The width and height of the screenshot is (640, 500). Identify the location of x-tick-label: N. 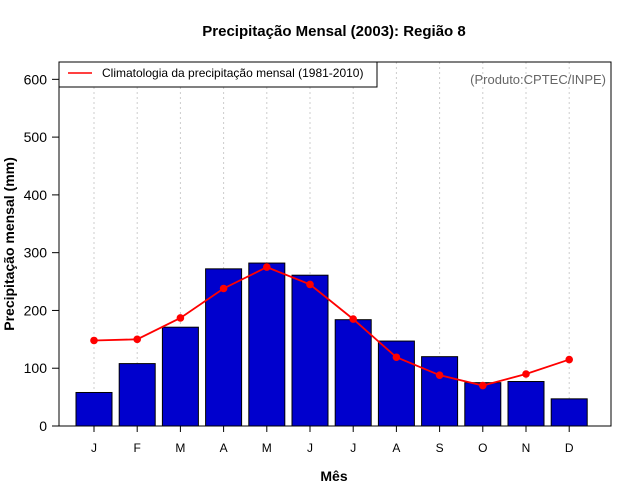
(526, 448).